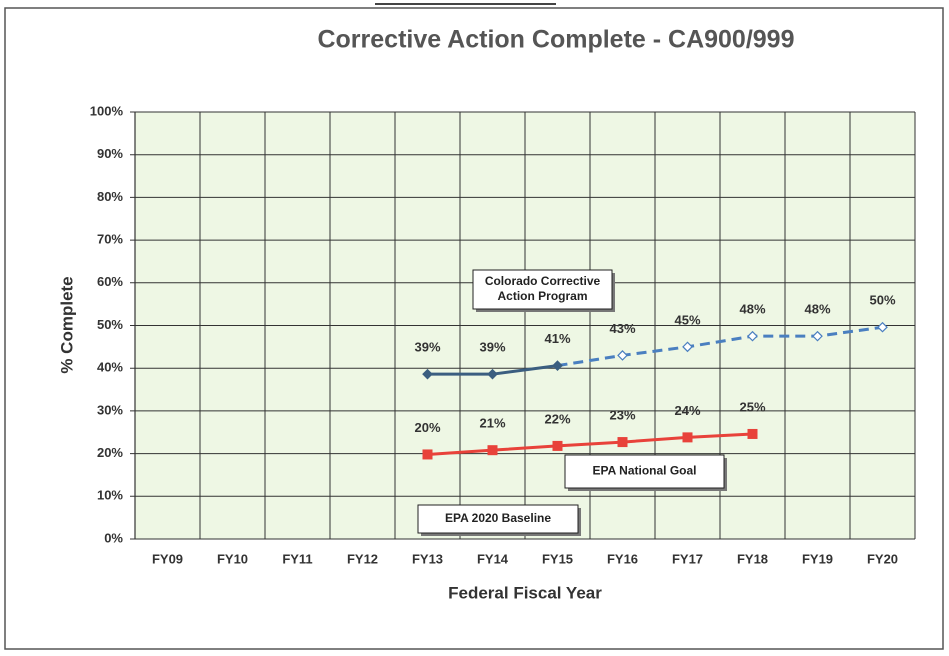 The image size is (949, 656). I want to click on y-tick-label: 90%, so click(110, 153).